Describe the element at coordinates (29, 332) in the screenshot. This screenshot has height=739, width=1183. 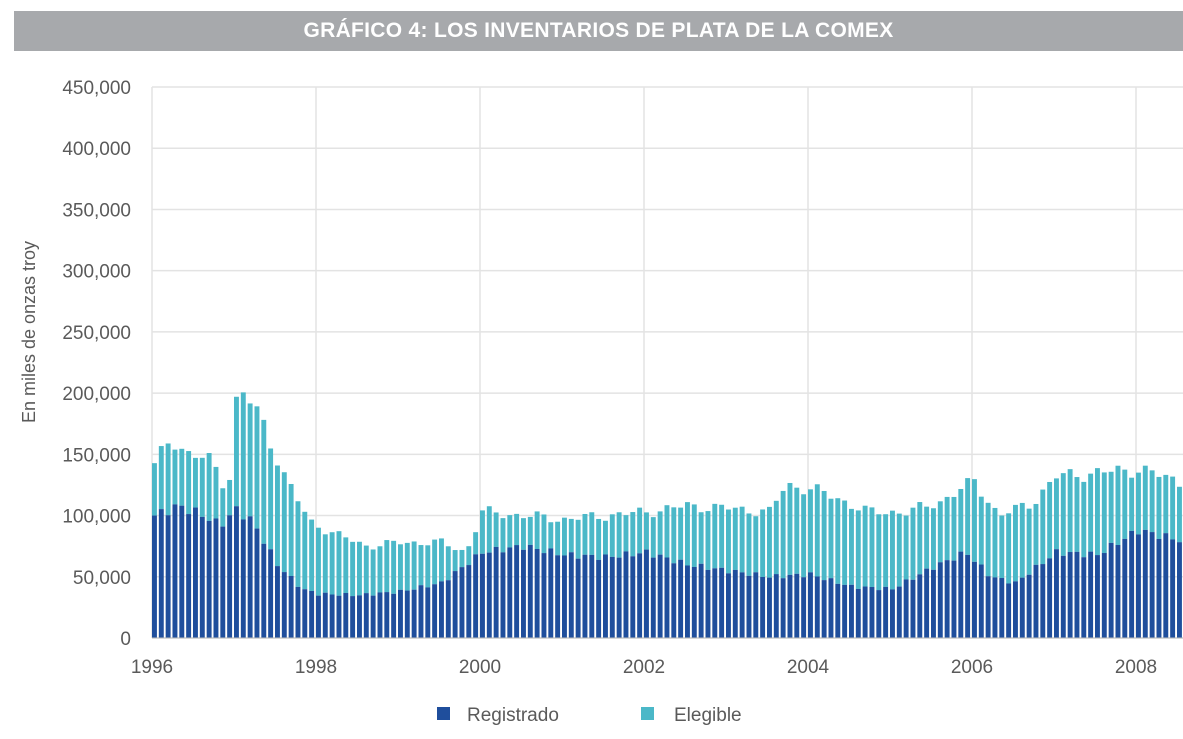
I see `y-axis-label: En miles de onzas troy` at that location.